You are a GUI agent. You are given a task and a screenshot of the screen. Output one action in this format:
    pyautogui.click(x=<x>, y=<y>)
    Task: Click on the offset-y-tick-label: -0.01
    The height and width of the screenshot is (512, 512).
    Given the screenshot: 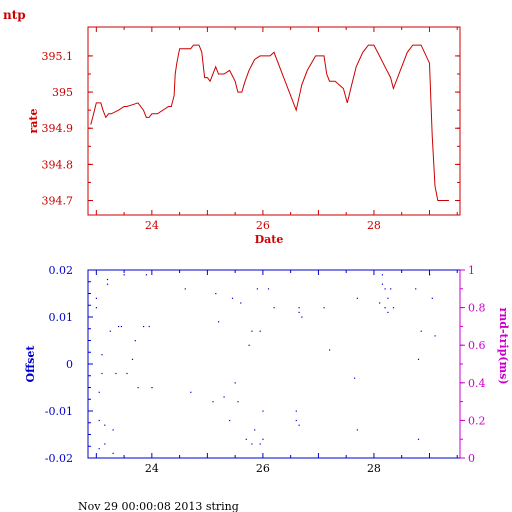 What is the action you would take?
    pyautogui.click(x=59, y=411)
    